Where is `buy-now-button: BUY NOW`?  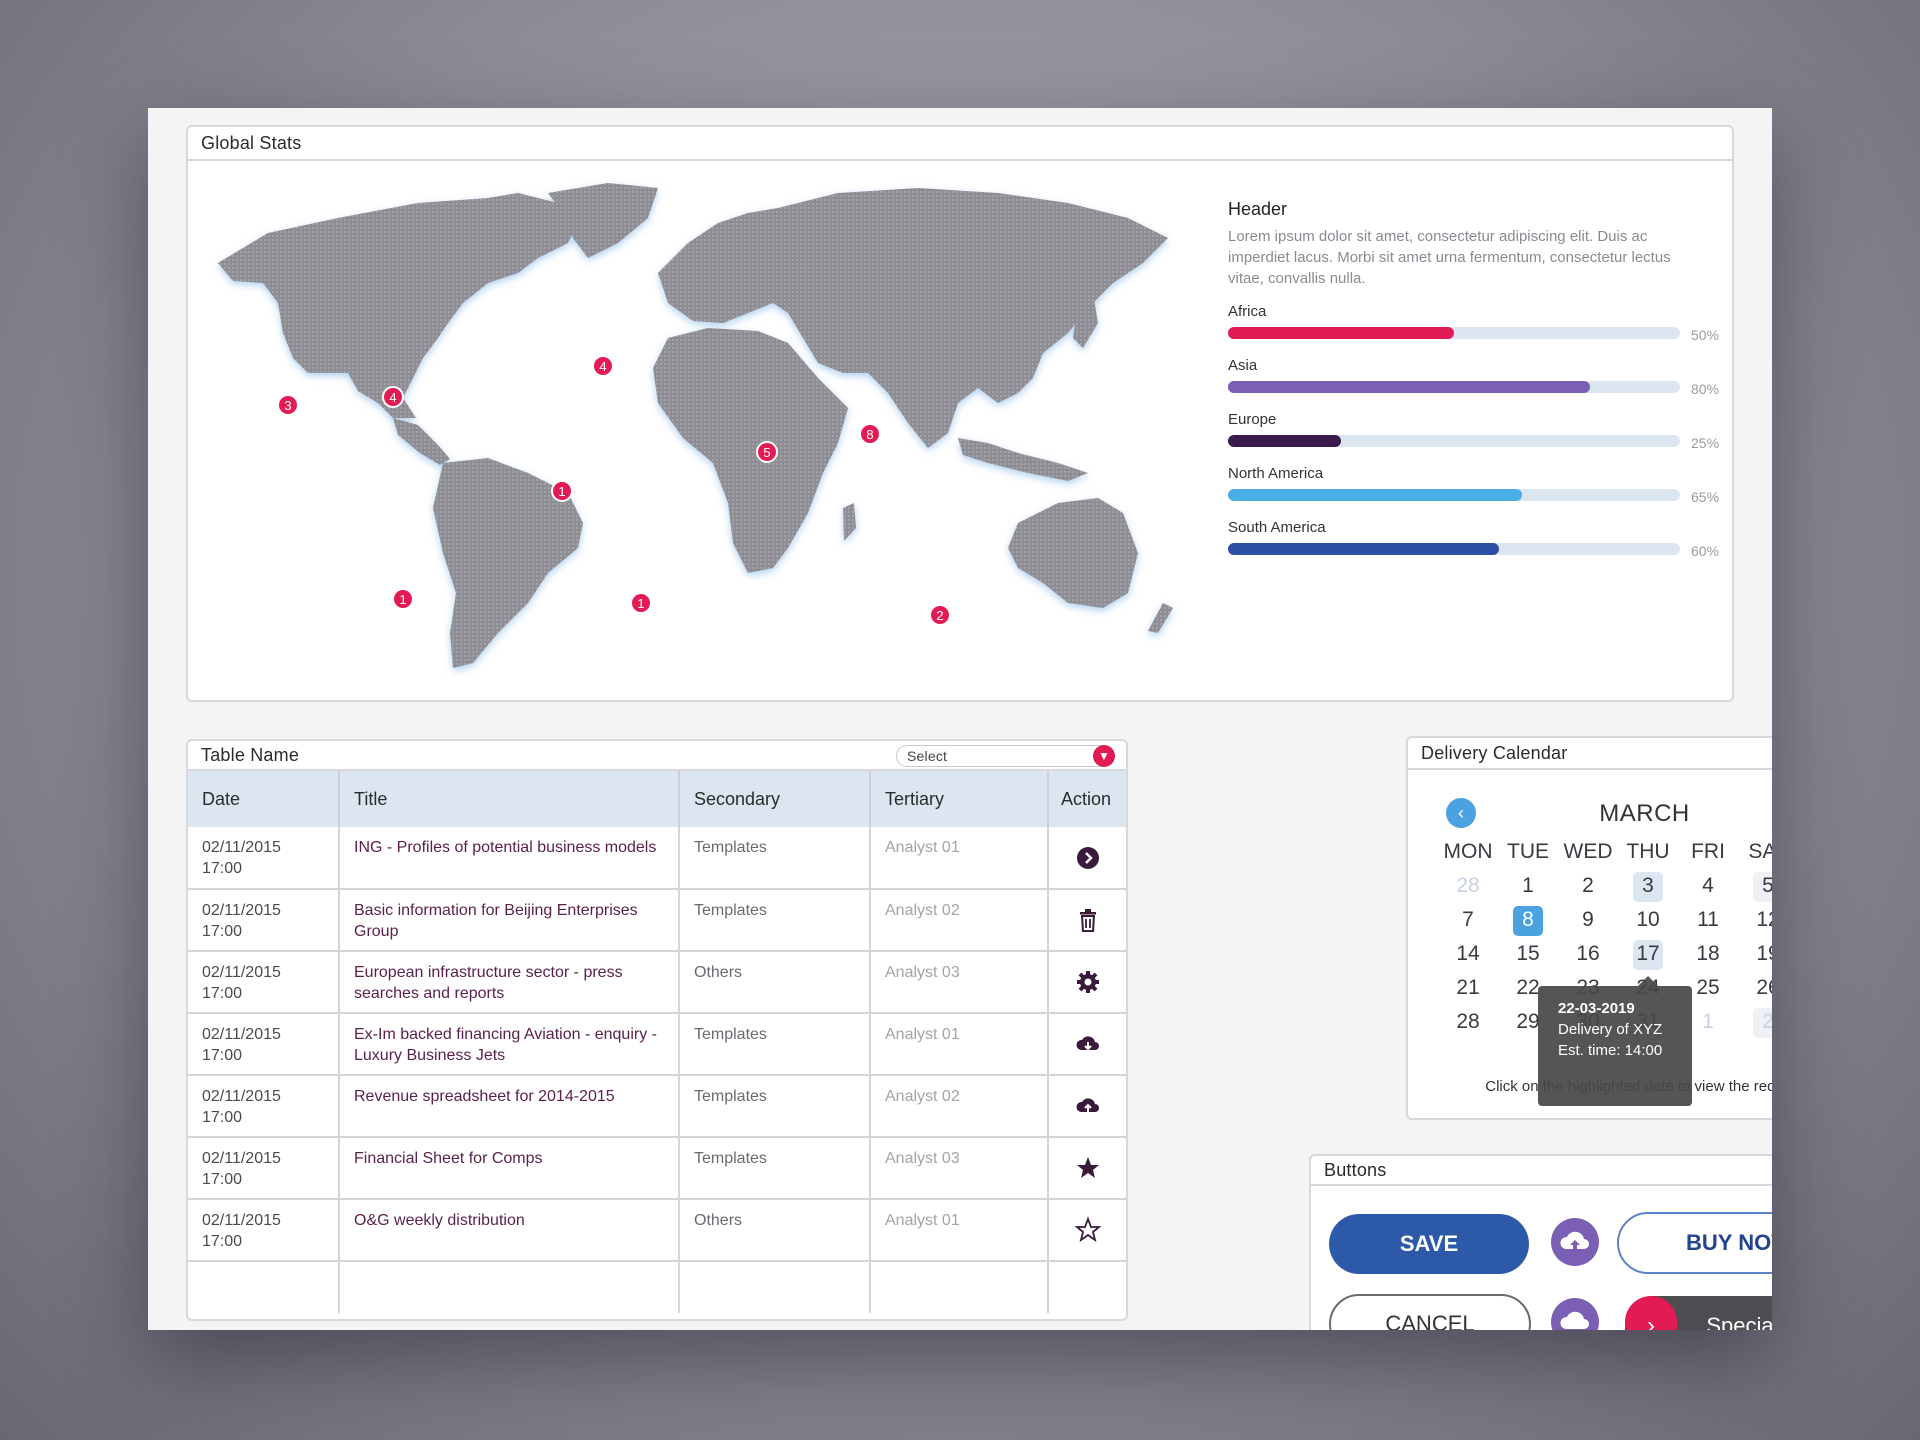 buy-now-button: BUY NOW is located at coordinates (1694, 1243).